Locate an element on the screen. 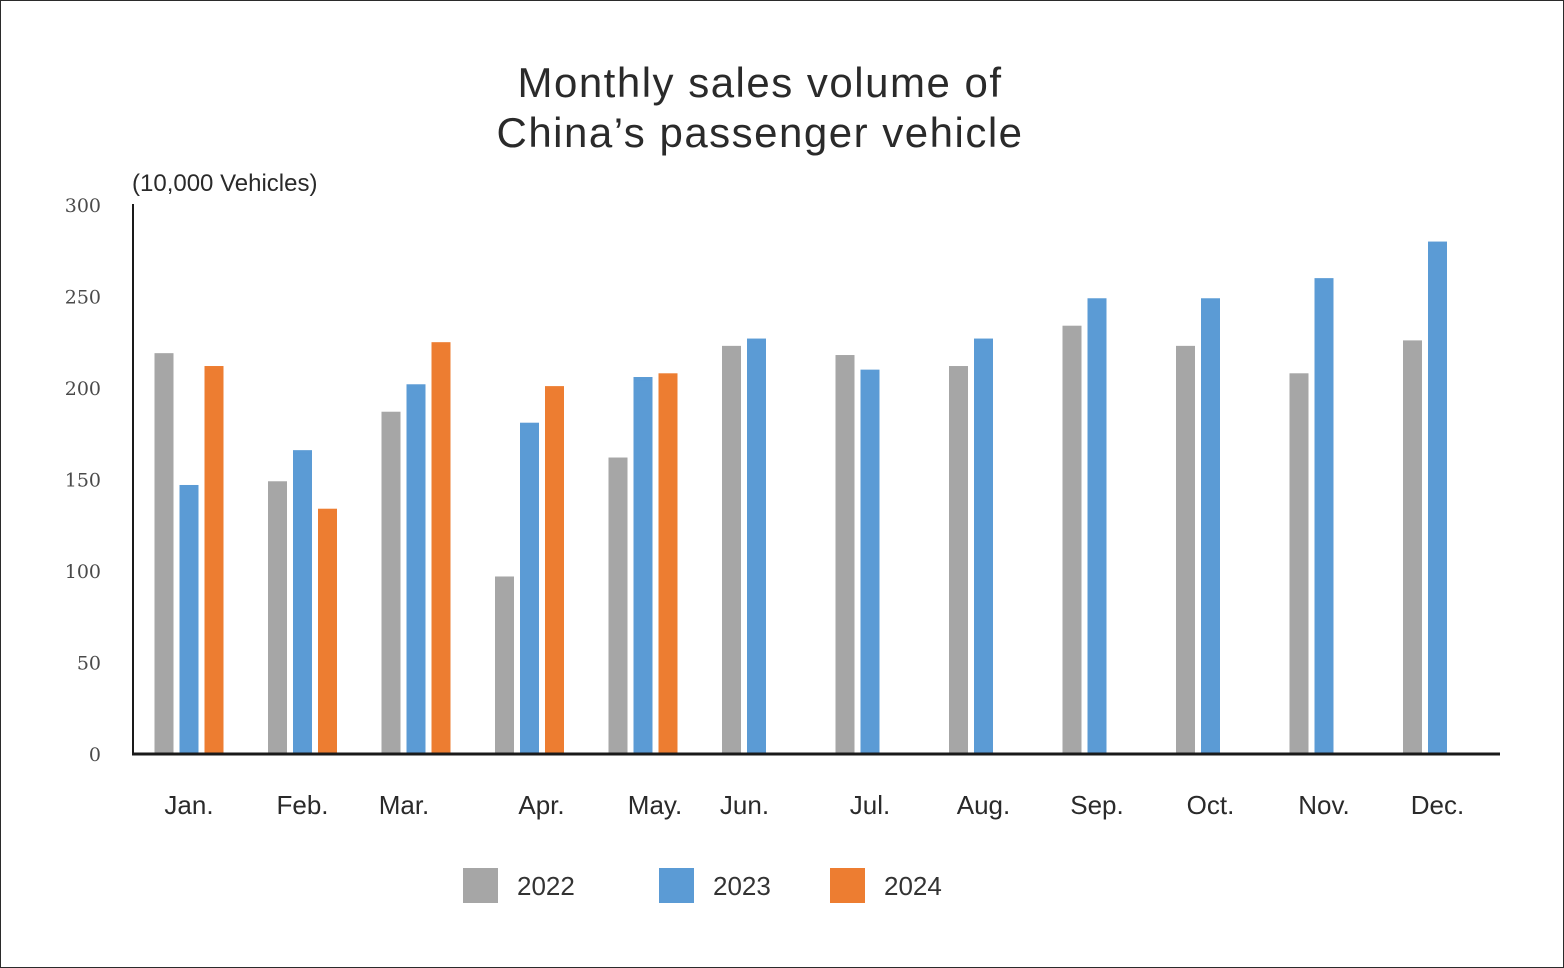  bar-2024-apr is located at coordinates (554, 570).